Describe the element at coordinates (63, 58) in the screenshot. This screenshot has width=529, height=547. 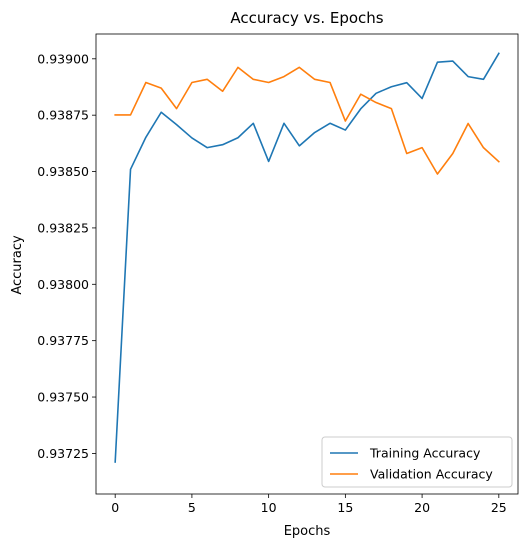
I see `y-tick-label: 0.93900` at that location.